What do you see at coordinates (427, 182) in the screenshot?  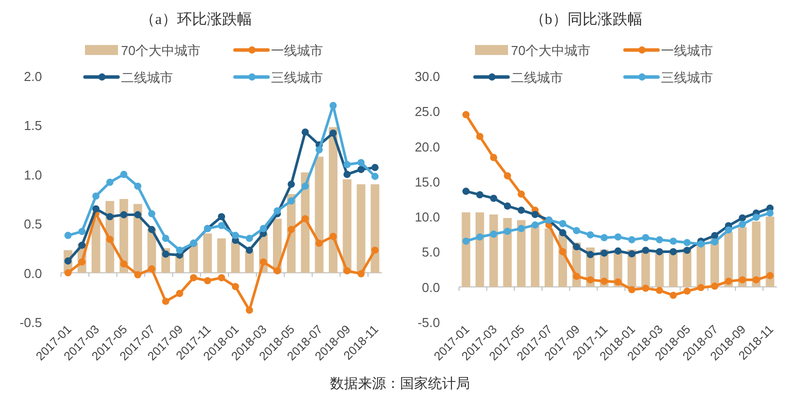 I see `y-tick-label: 15.0` at bounding box center [427, 182].